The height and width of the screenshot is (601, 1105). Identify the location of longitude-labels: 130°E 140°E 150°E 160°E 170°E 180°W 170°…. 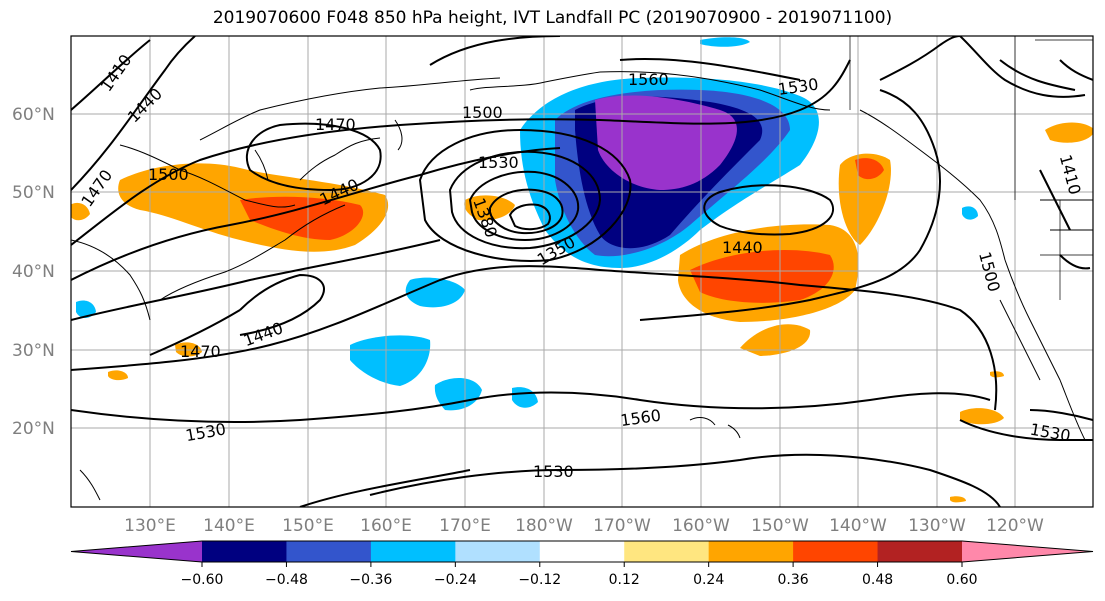
(584, 526).